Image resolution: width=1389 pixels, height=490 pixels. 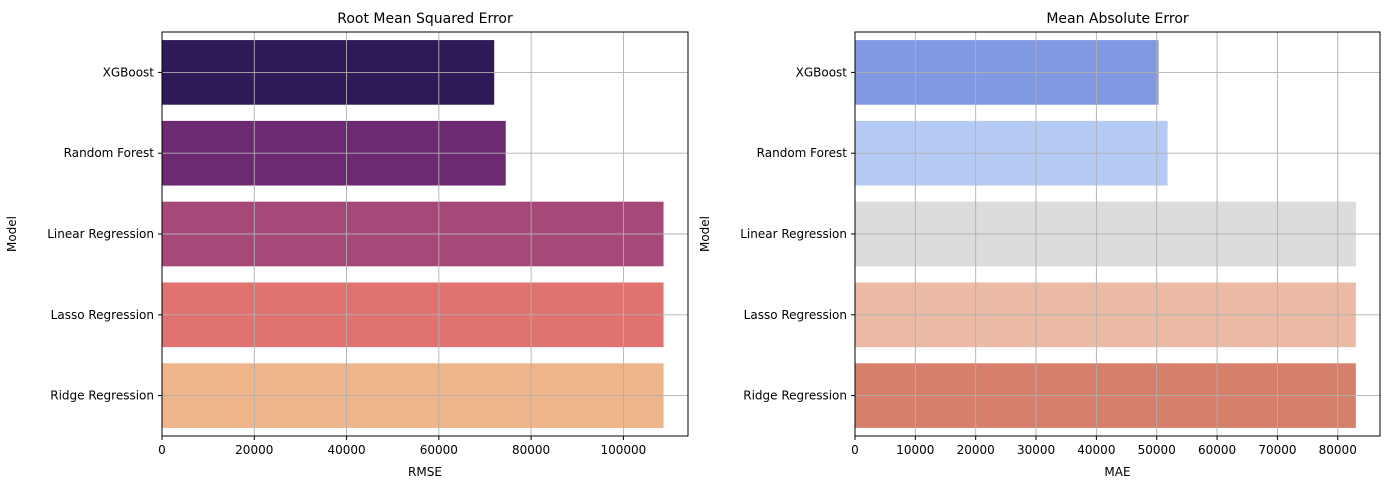 What do you see at coordinates (129, 72) in the screenshot?
I see `rmse-y-tick-label: XGBoost` at bounding box center [129, 72].